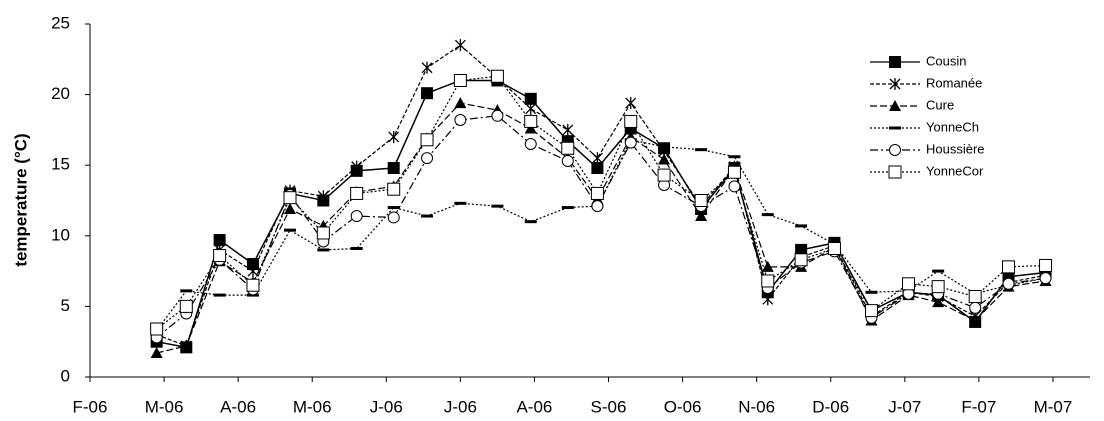 The width and height of the screenshot is (1104, 421). I want to click on legend-label: Houssière, so click(955, 148).